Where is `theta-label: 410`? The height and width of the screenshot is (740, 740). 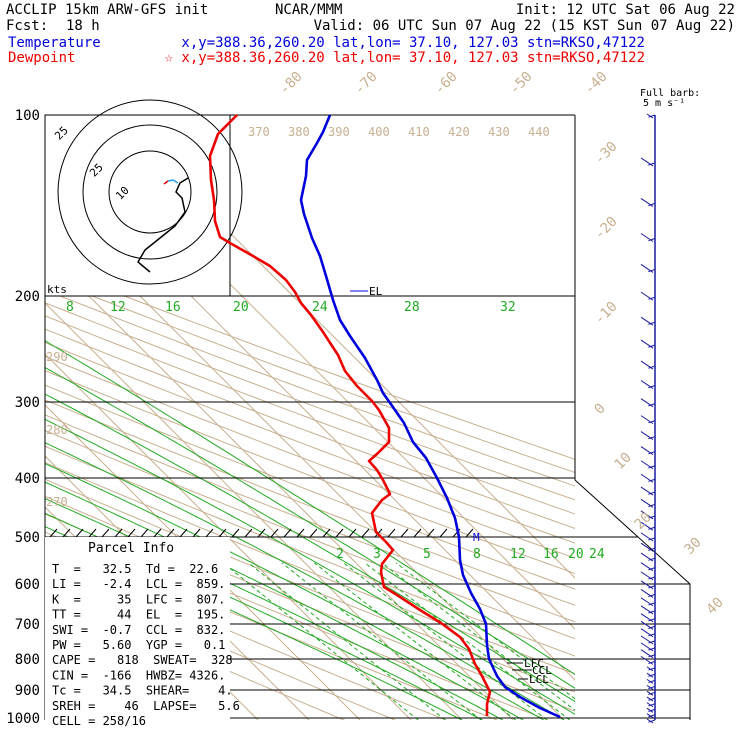 theta-label: 410 is located at coordinates (419, 132).